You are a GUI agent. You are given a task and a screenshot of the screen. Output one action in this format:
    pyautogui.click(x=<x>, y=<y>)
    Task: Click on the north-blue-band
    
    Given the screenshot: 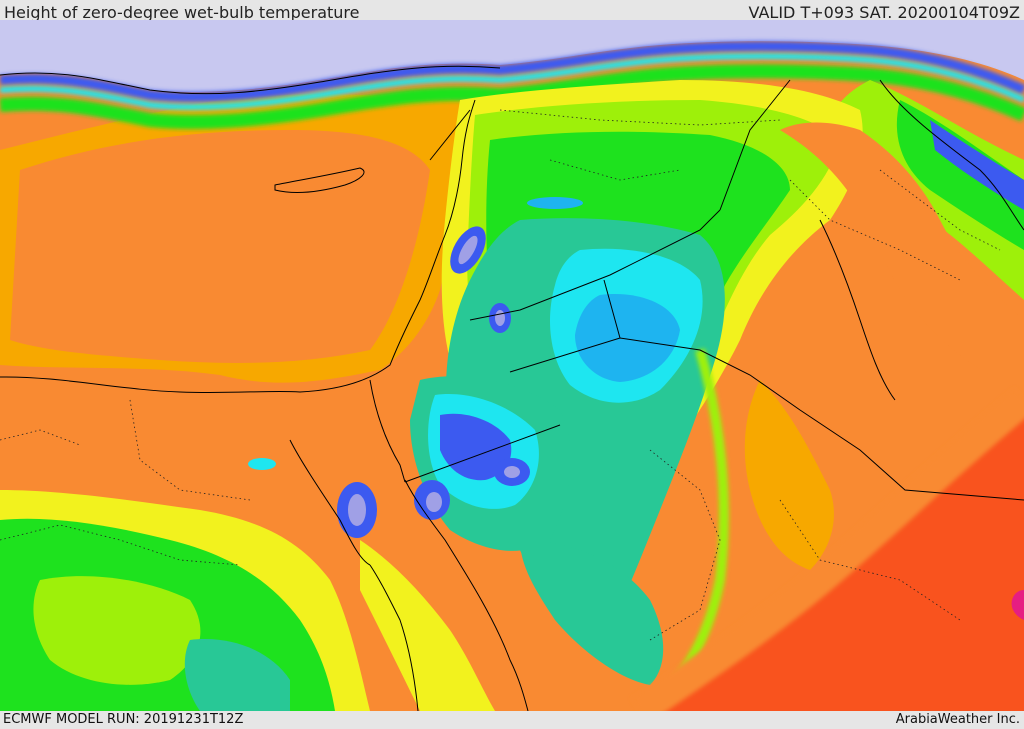 What is the action you would take?
    pyautogui.click(x=512, y=71)
    